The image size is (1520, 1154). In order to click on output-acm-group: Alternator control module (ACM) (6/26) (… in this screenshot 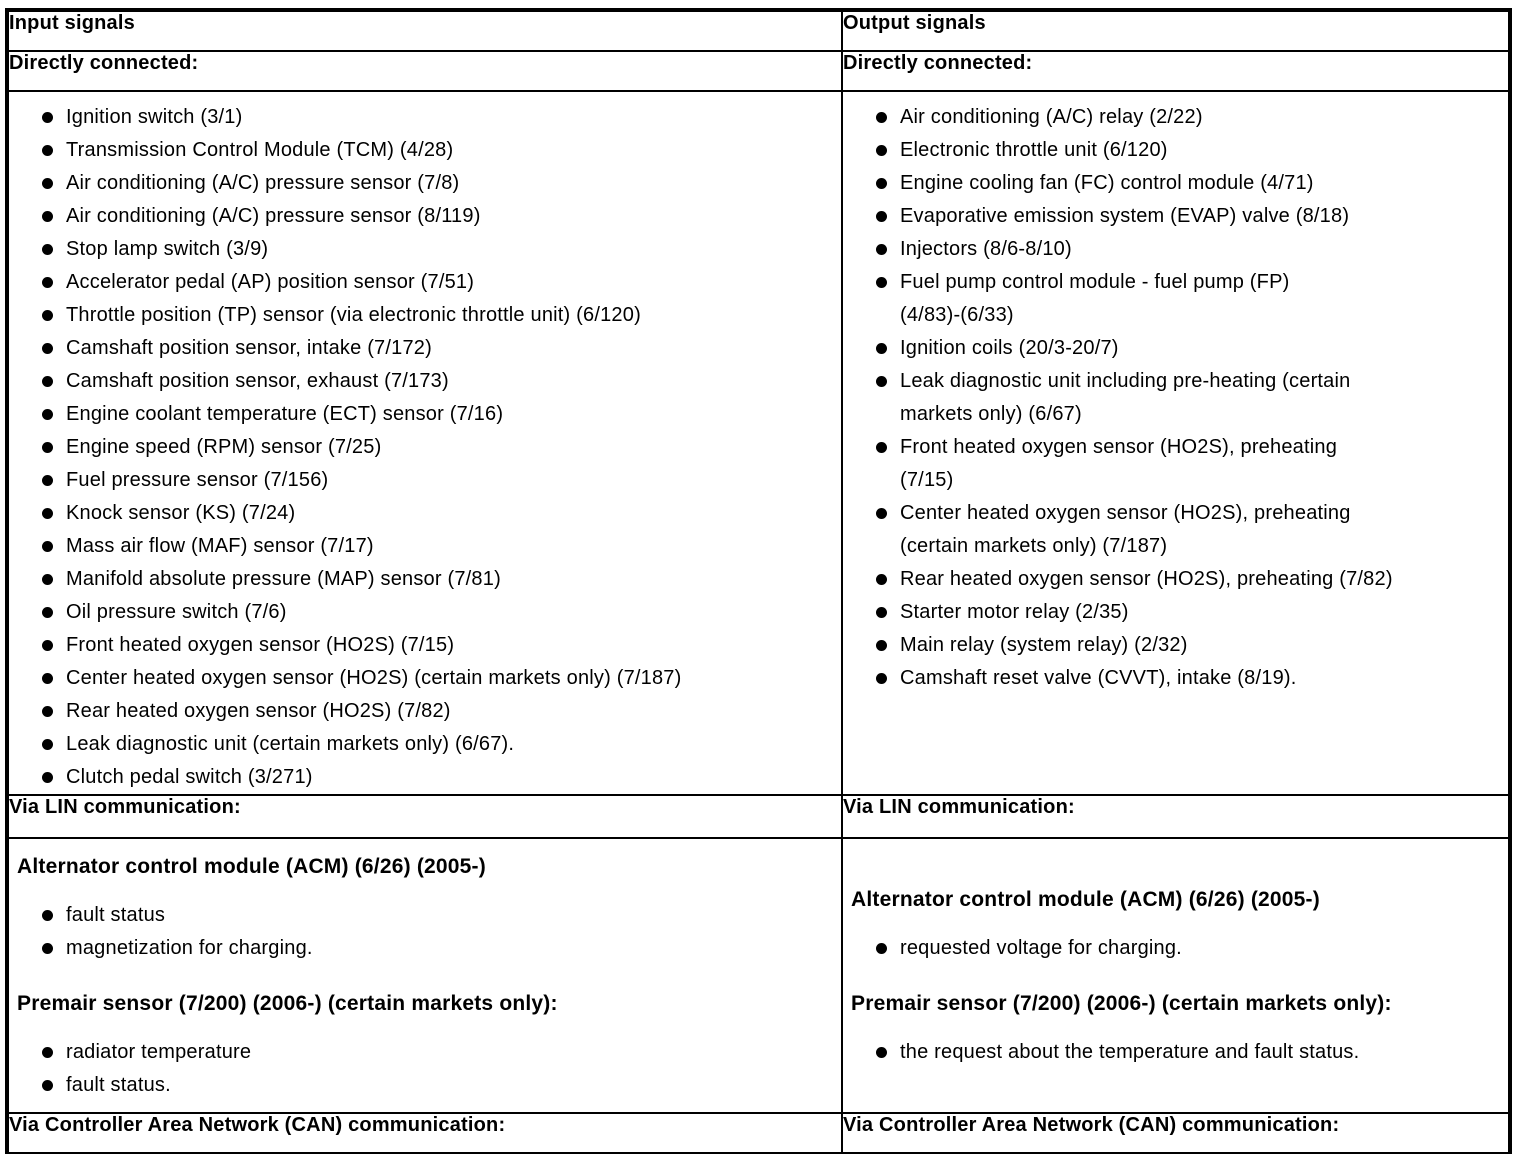, I will do `click(1176, 924)`.